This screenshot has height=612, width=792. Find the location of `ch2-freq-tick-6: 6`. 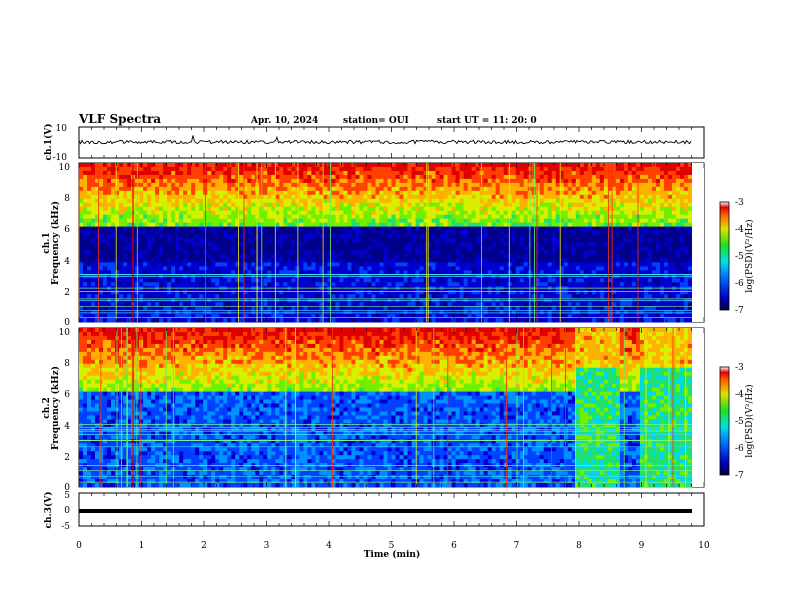

ch2-freq-tick-6: 6 is located at coordinates (67, 395).